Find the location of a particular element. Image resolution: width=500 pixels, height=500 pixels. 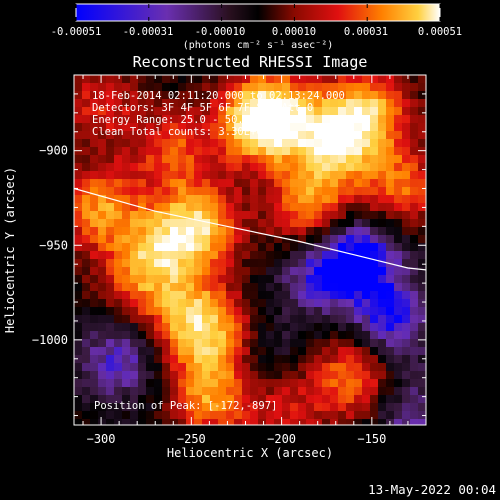

solar-limb is located at coordinates (250, 229).